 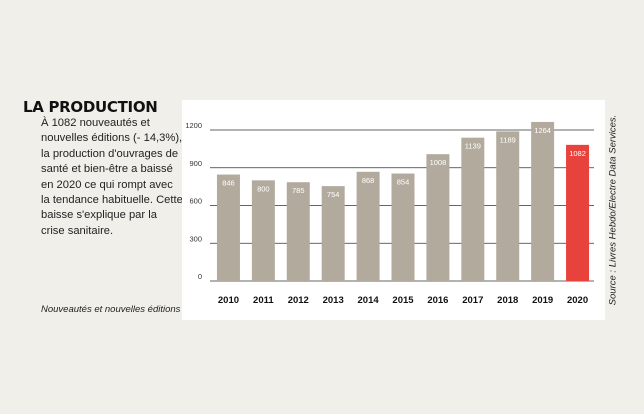 What do you see at coordinates (403, 182) in the screenshot?
I see `bar-value-label: 854` at bounding box center [403, 182].